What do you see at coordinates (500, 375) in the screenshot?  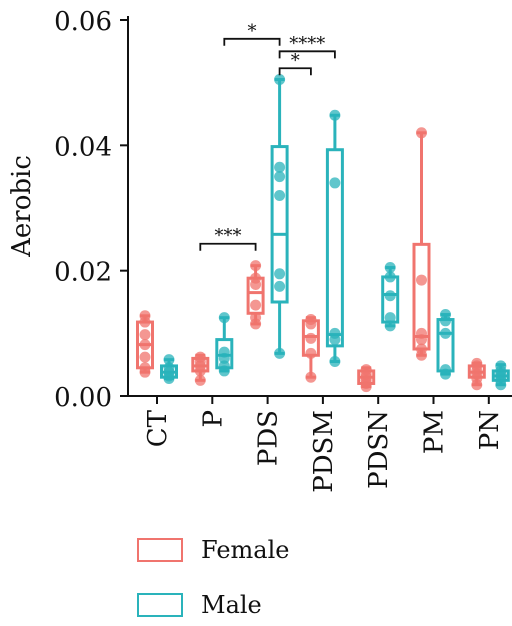 I see `box-male-pn` at bounding box center [500, 375].